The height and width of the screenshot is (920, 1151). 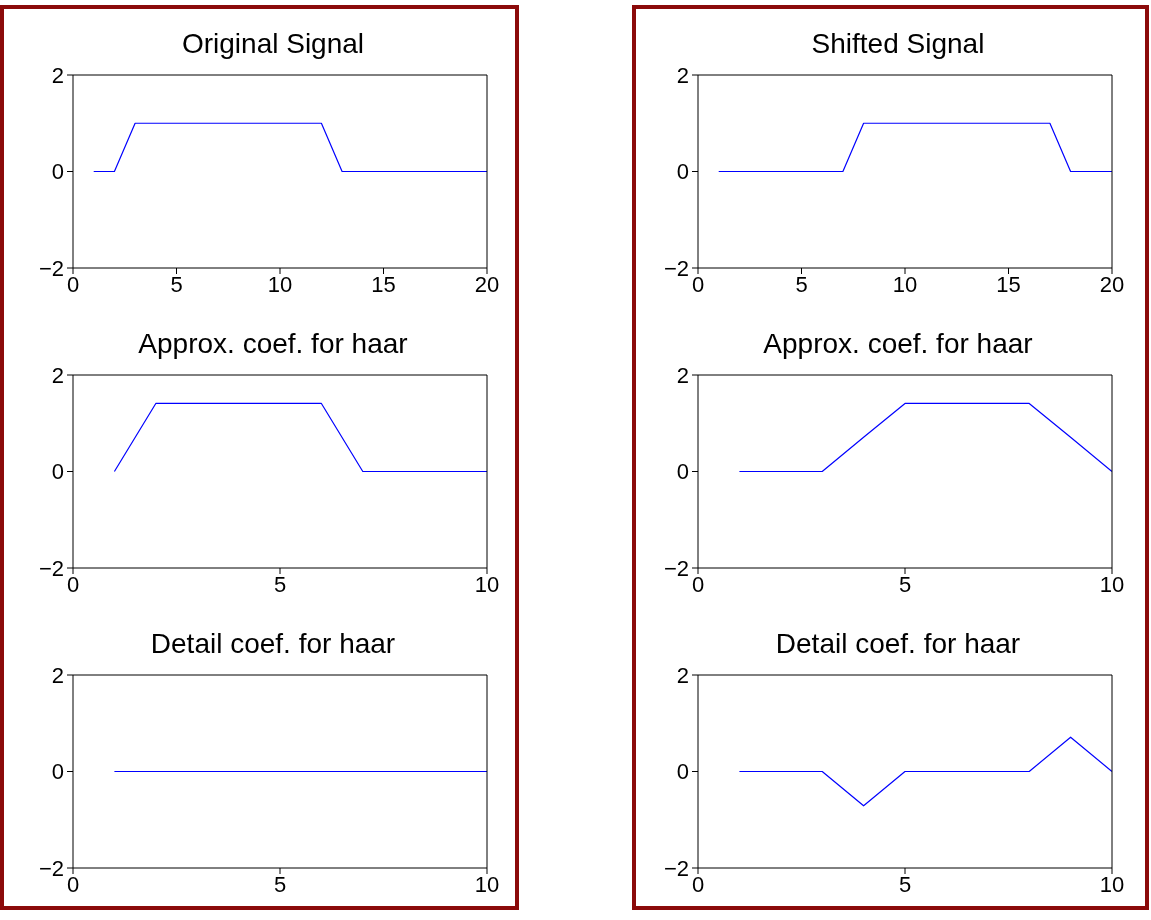 What do you see at coordinates (898, 43) in the screenshot?
I see `chart-title: Shifted Signal` at bounding box center [898, 43].